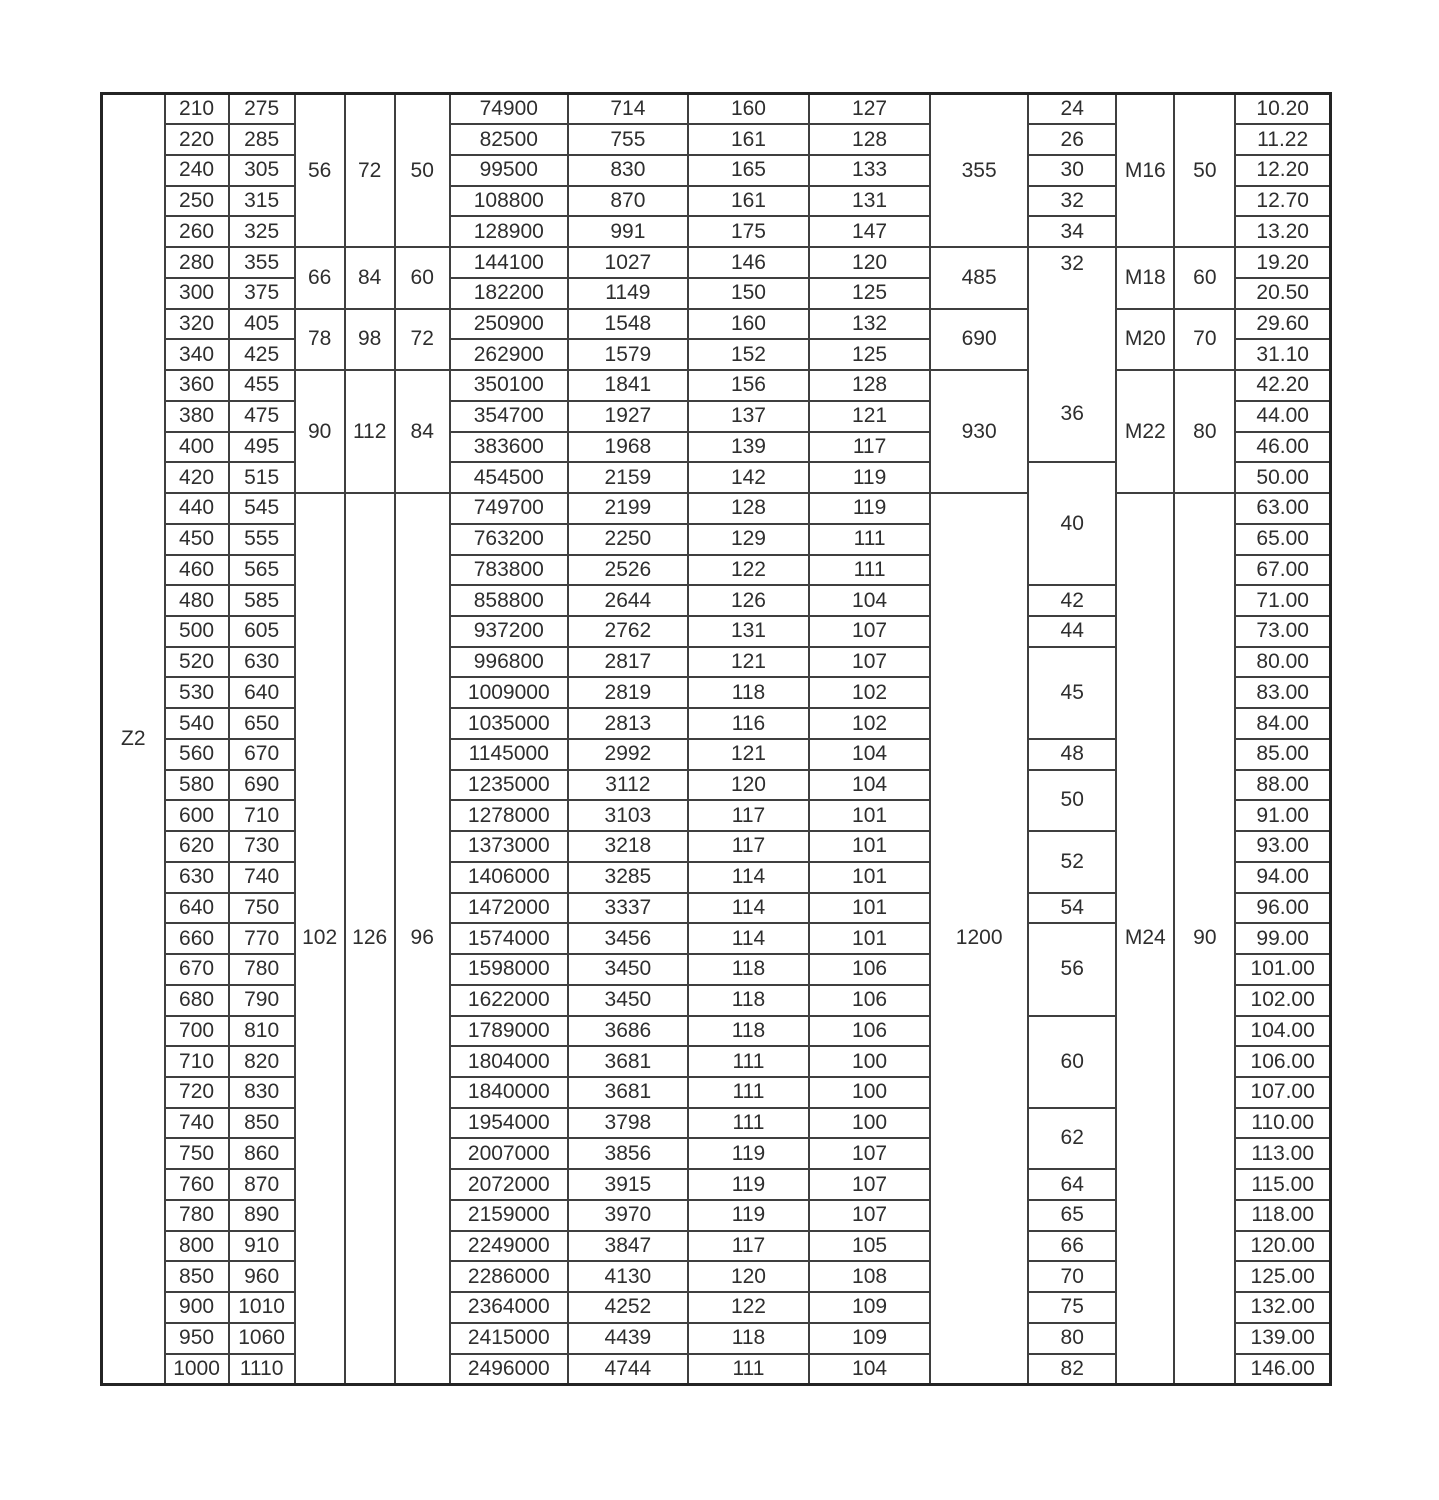 The image size is (1439, 1500). Describe the element at coordinates (319, 170) in the screenshot. I see `dim-a-cell: 56` at that location.